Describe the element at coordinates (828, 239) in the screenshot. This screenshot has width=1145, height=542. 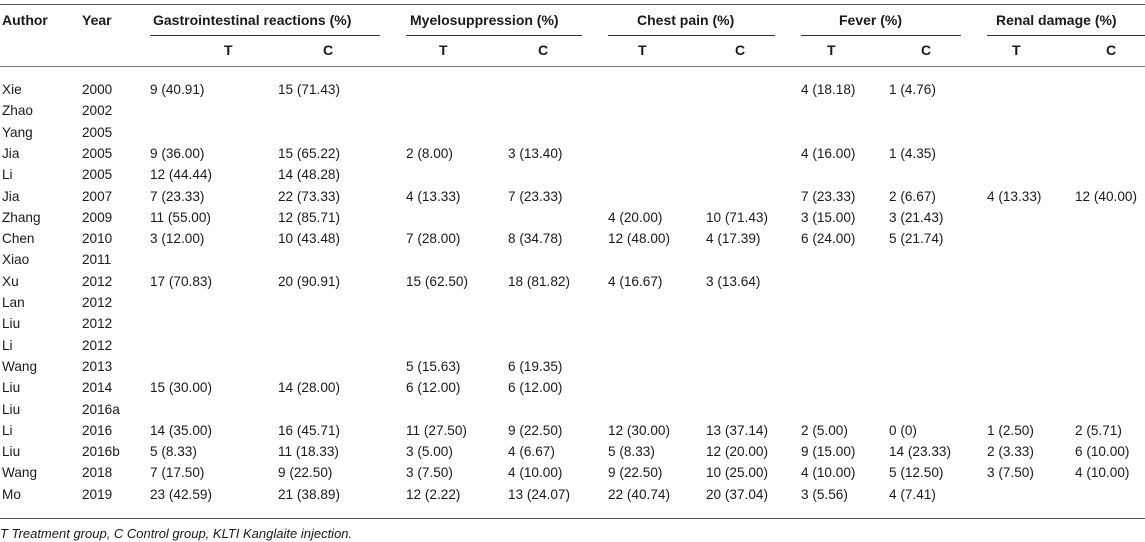
I see `cell-fever-t: 6 (24.00)` at that location.